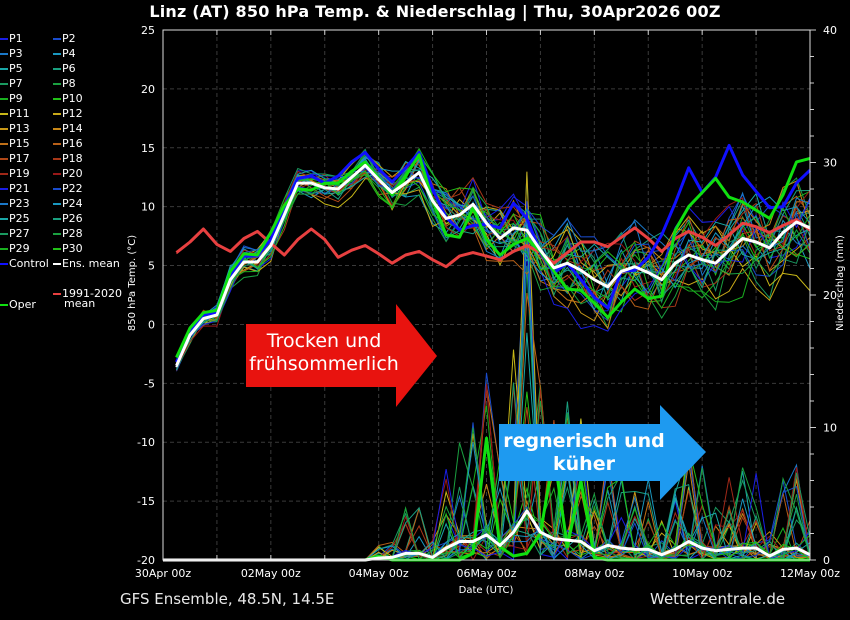 The height and width of the screenshot is (620, 850). I want to click on legend-item-P7: P7, so click(11, 84).